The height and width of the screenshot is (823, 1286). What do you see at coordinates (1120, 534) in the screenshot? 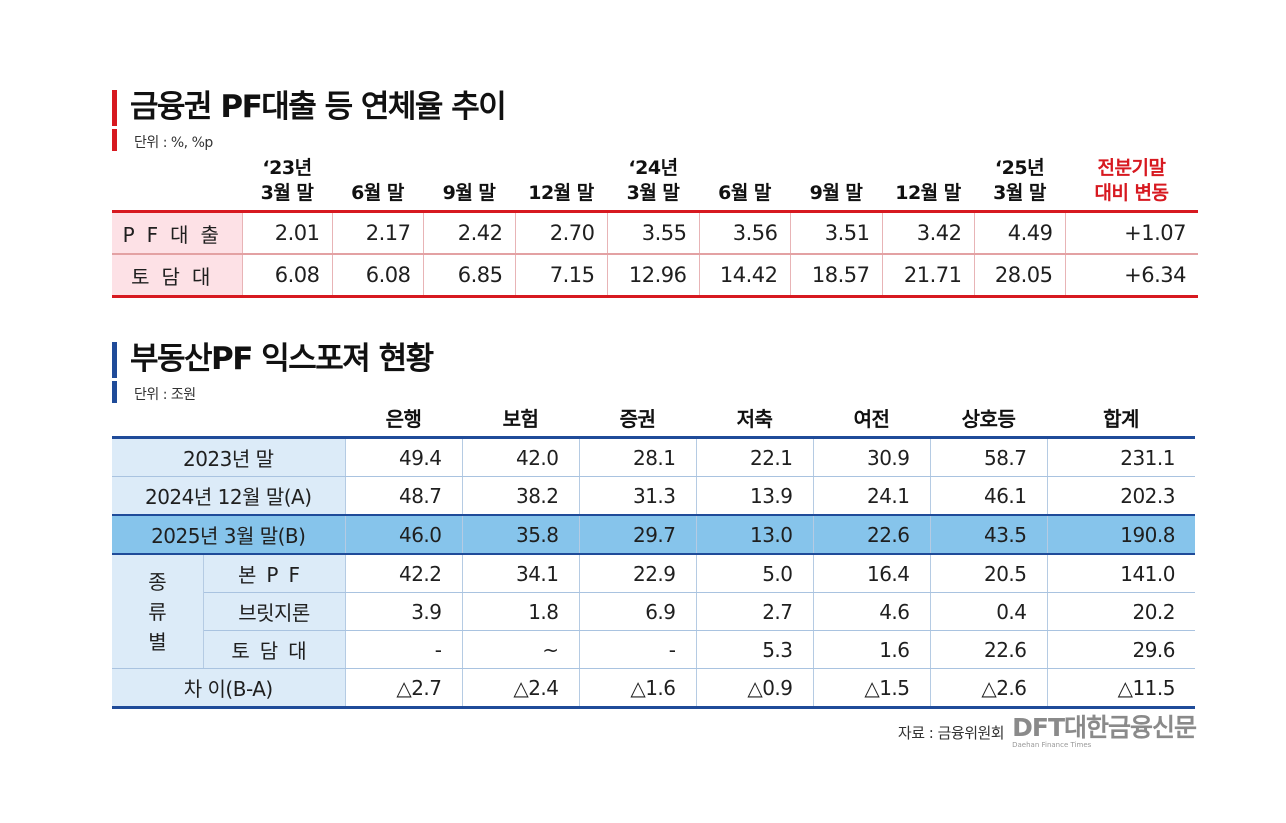
I see `cell: 190.8` at bounding box center [1120, 534].